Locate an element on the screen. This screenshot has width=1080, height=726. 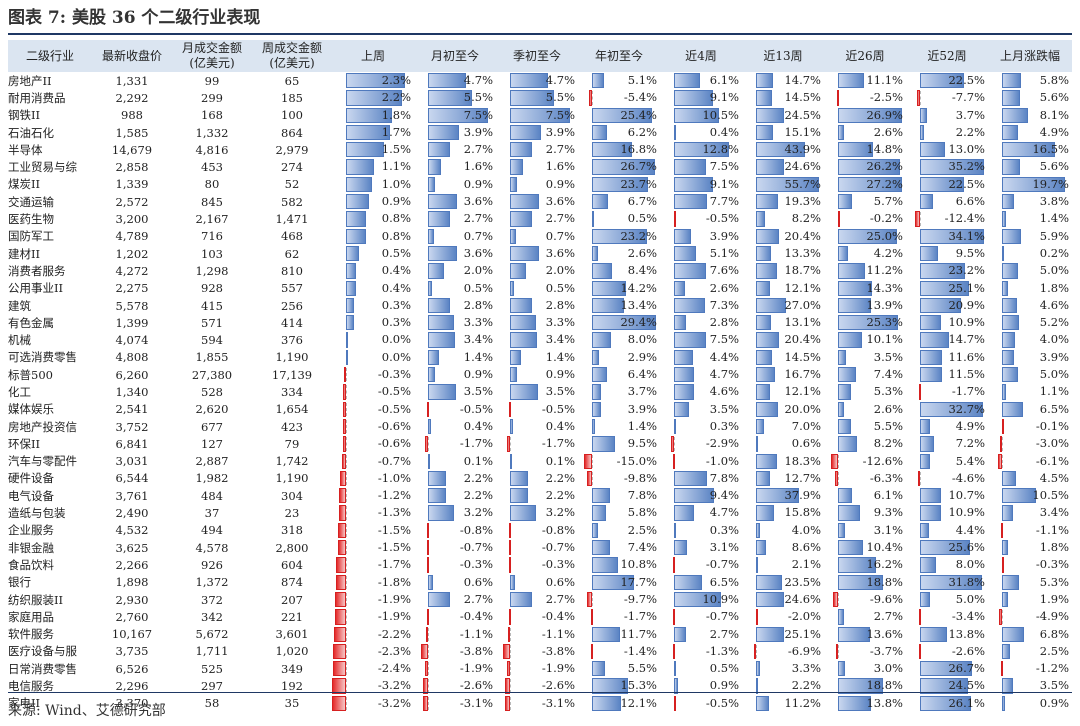
return-cell: 3.5% is located at coordinates (537, 391).